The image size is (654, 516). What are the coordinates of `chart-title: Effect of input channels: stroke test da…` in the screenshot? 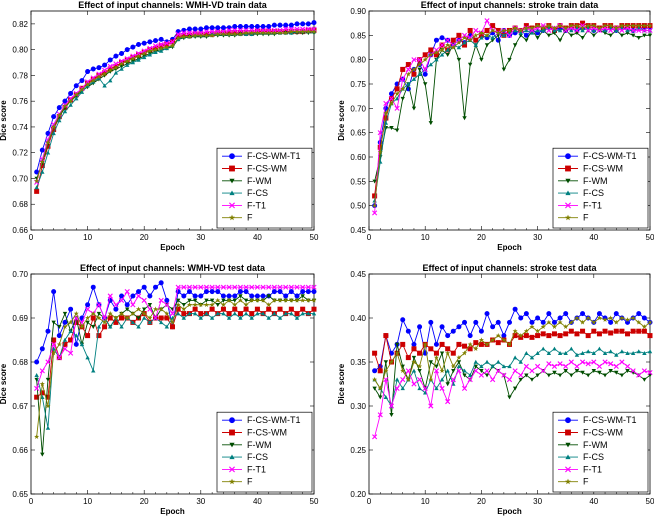 It's located at (509, 268).